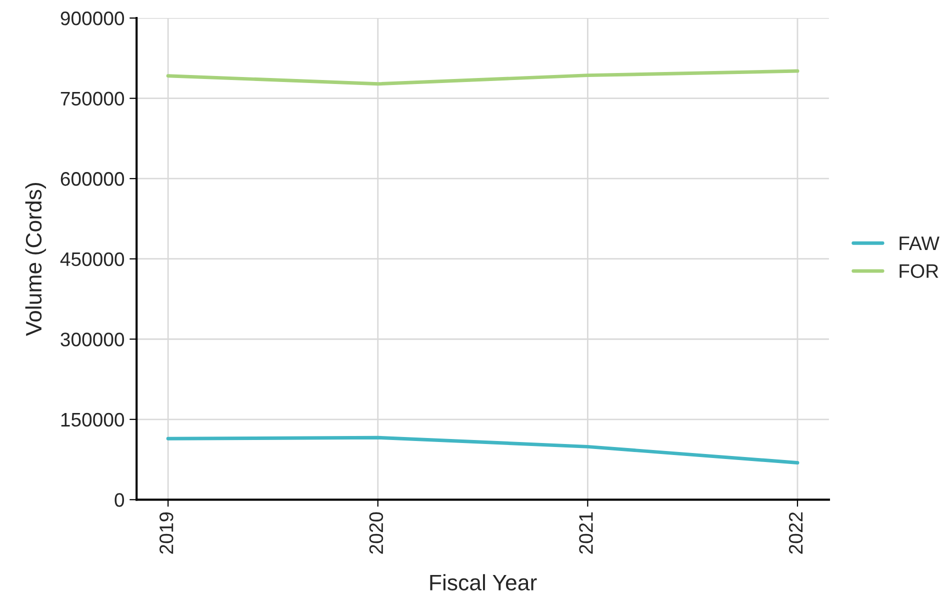 Image resolution: width=942 pixels, height=602 pixels. What do you see at coordinates (376, 533) in the screenshot?
I see `x-tick-label: 2020` at bounding box center [376, 533].